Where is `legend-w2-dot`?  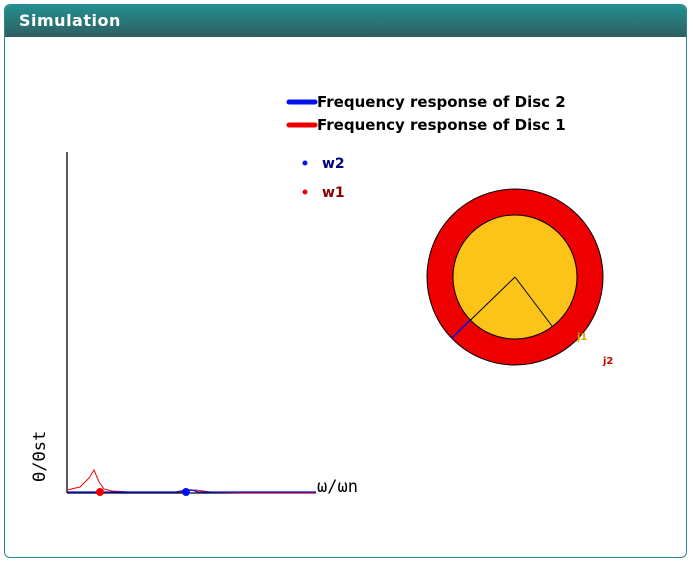 legend-w2-dot is located at coordinates (305, 163).